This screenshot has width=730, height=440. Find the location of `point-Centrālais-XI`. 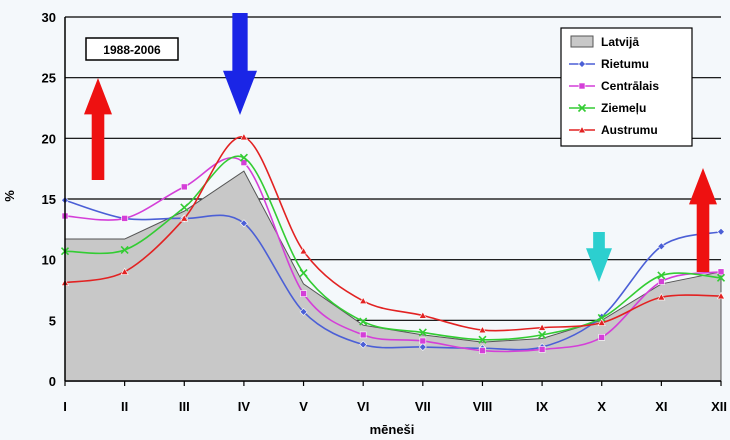

point-Centrālais-XI is located at coordinates (661, 281).